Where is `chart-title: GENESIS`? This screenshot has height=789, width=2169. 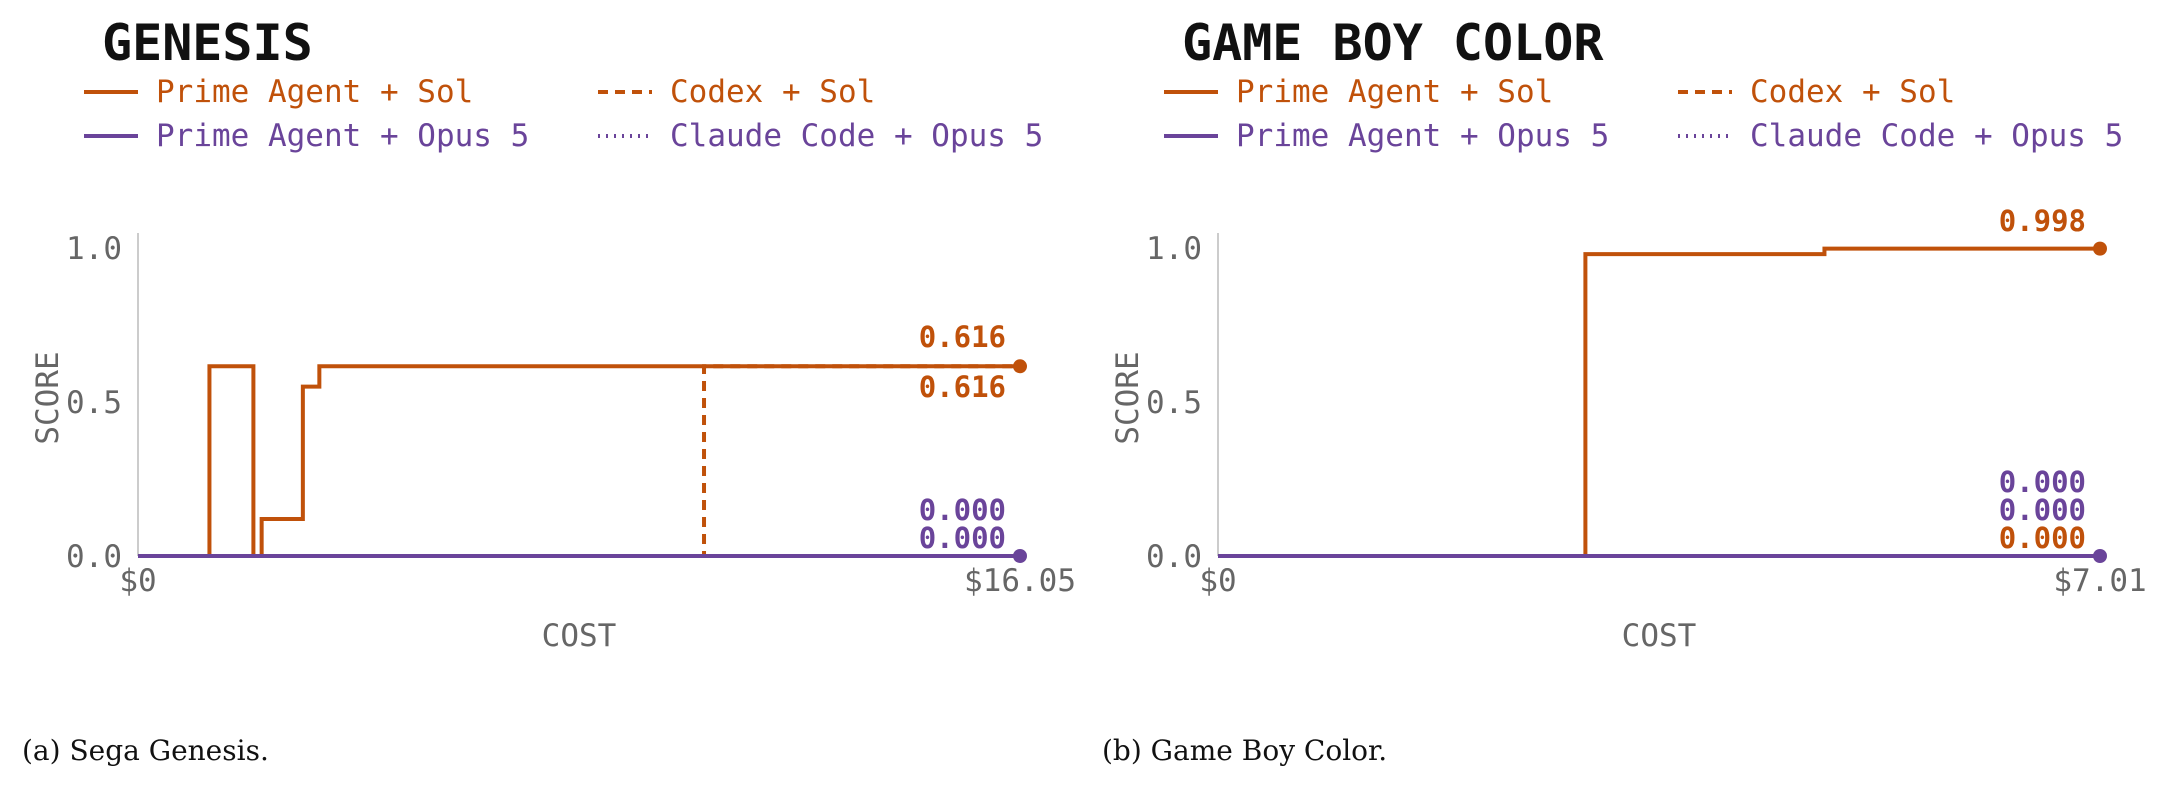
chart-title: GENESIS is located at coordinates (207, 43).